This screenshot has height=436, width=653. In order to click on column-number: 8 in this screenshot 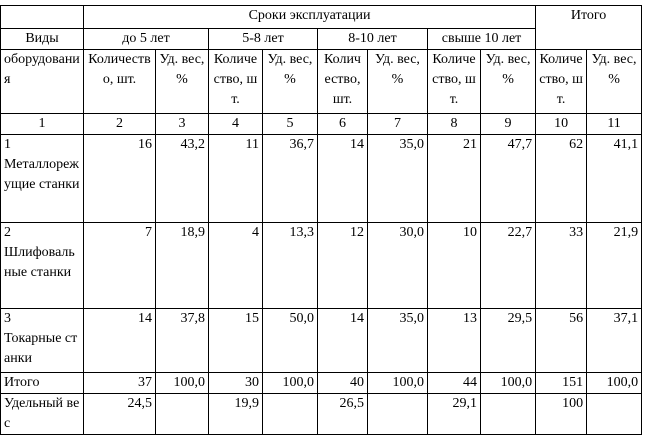, I will do `click(454, 124)`.